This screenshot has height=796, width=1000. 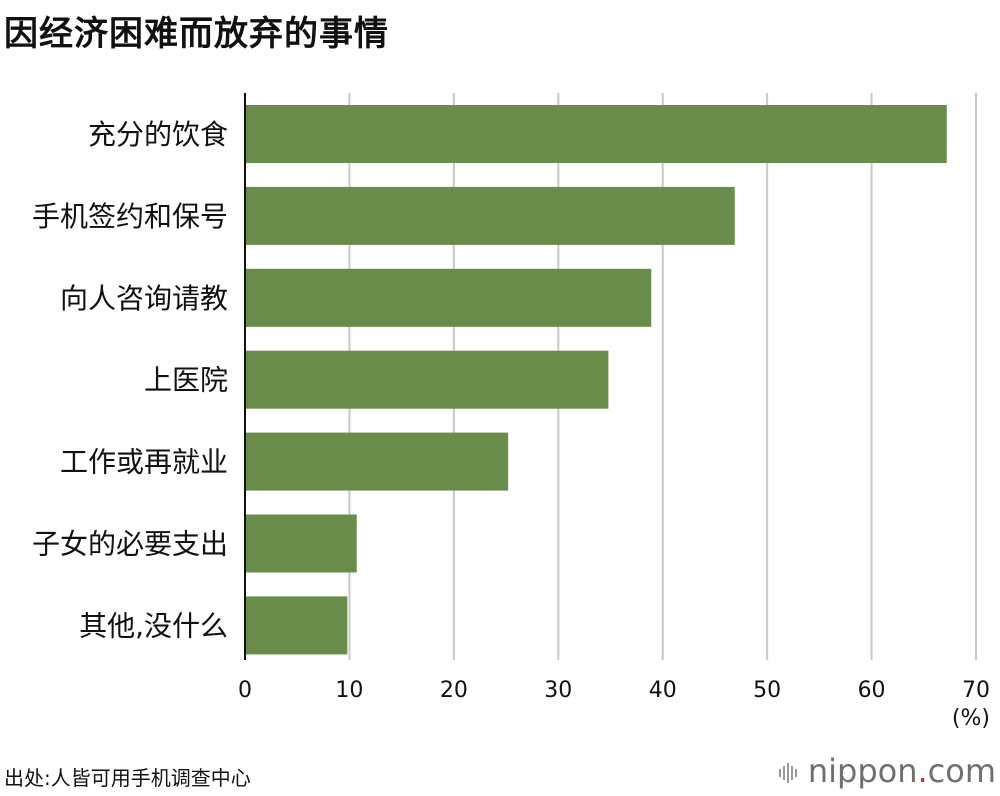 What do you see at coordinates (144, 298) in the screenshot?
I see `category-label: 向人咨询请教` at bounding box center [144, 298].